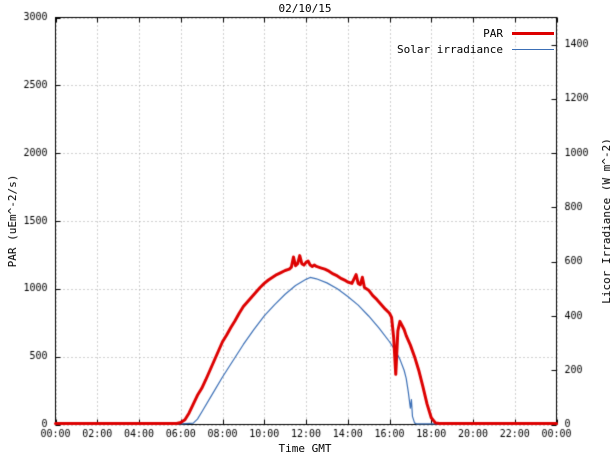 The width and height of the screenshot is (610, 459). I want to click on legend: PAR Solar irradiance, so click(475, 41).